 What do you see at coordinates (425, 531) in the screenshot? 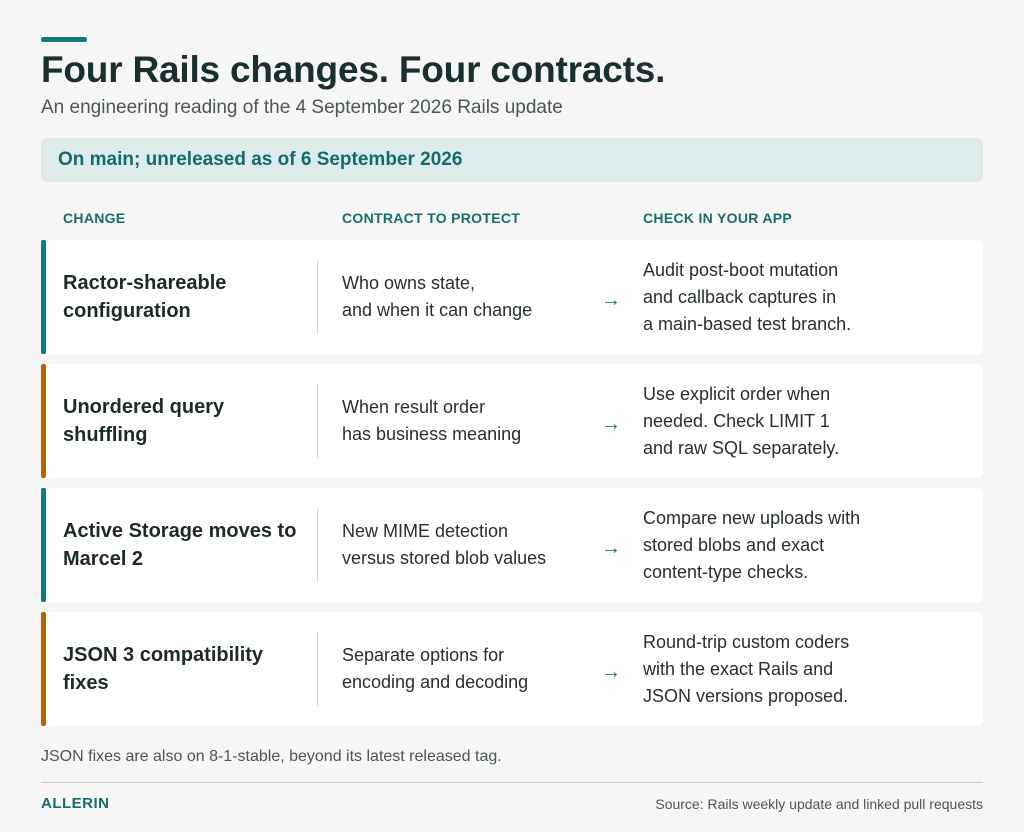
I see `row-contract-line: New MIME detection` at bounding box center [425, 531].